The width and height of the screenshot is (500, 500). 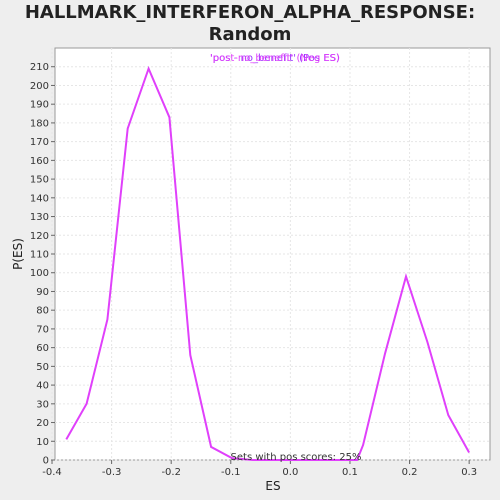 What do you see at coordinates (42, 386) in the screenshot?
I see `y-tick-label: 40` at bounding box center [42, 386].